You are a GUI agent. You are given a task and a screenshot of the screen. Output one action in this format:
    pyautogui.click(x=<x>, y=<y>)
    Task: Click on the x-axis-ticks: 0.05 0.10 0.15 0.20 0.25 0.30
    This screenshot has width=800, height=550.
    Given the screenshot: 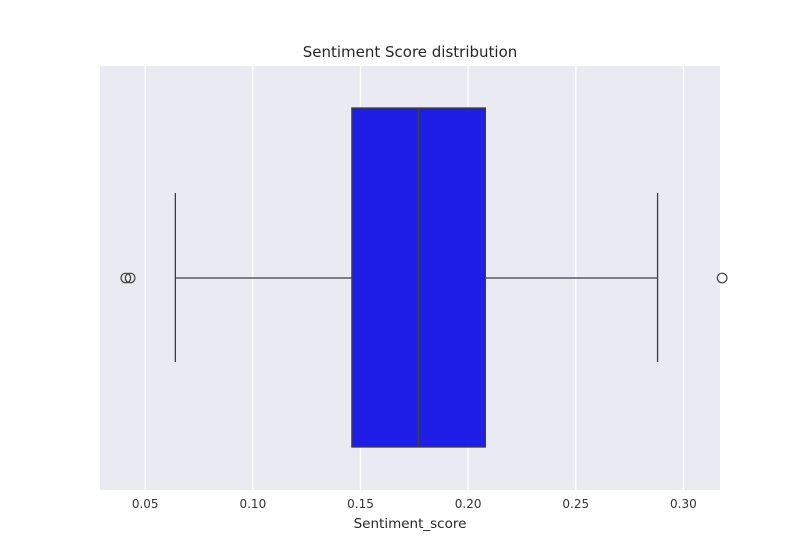 What is the action you would take?
    pyautogui.click(x=414, y=504)
    